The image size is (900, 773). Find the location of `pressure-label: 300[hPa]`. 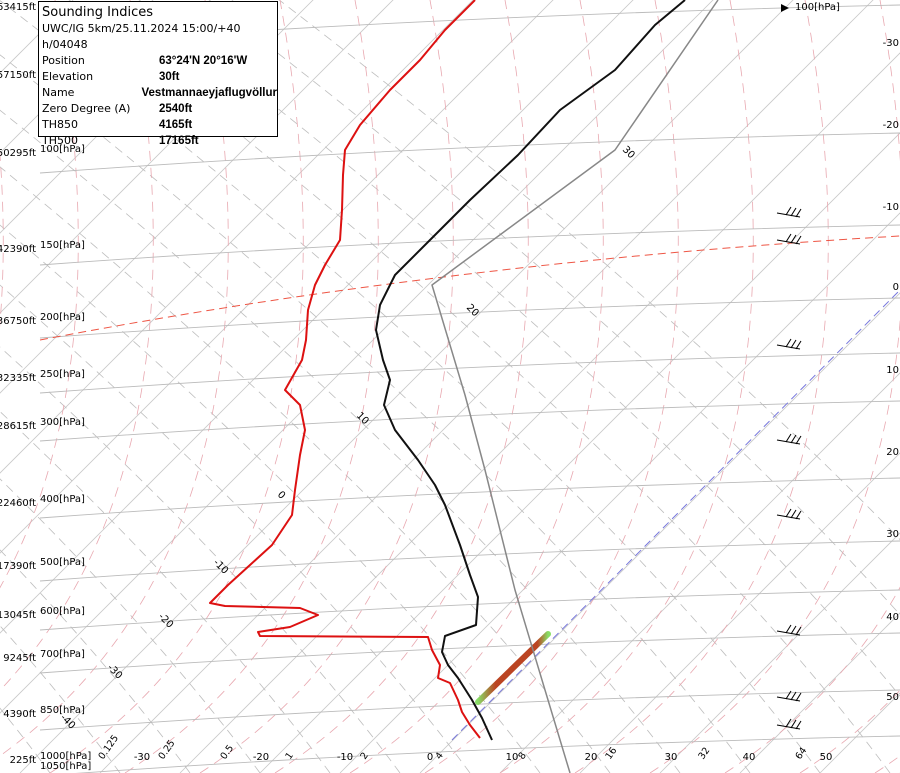

pressure-label: 300[hPa] is located at coordinates (62, 422).